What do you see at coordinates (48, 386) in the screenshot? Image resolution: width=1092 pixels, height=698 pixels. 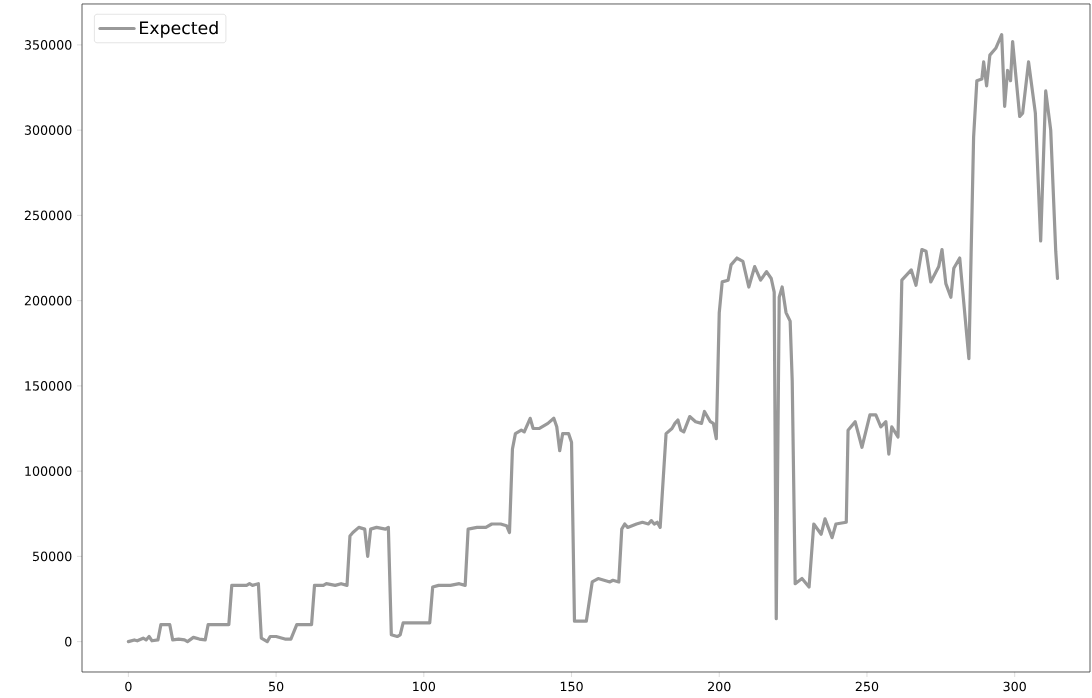 I see `y-tick-label: 150000` at bounding box center [48, 386].